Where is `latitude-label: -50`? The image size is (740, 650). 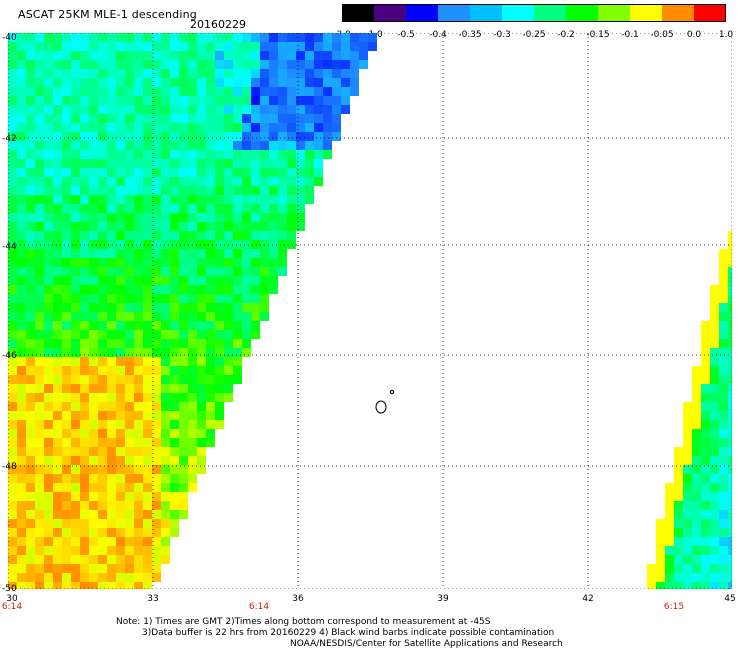
latitude-label: -50 is located at coordinates (9, 589).